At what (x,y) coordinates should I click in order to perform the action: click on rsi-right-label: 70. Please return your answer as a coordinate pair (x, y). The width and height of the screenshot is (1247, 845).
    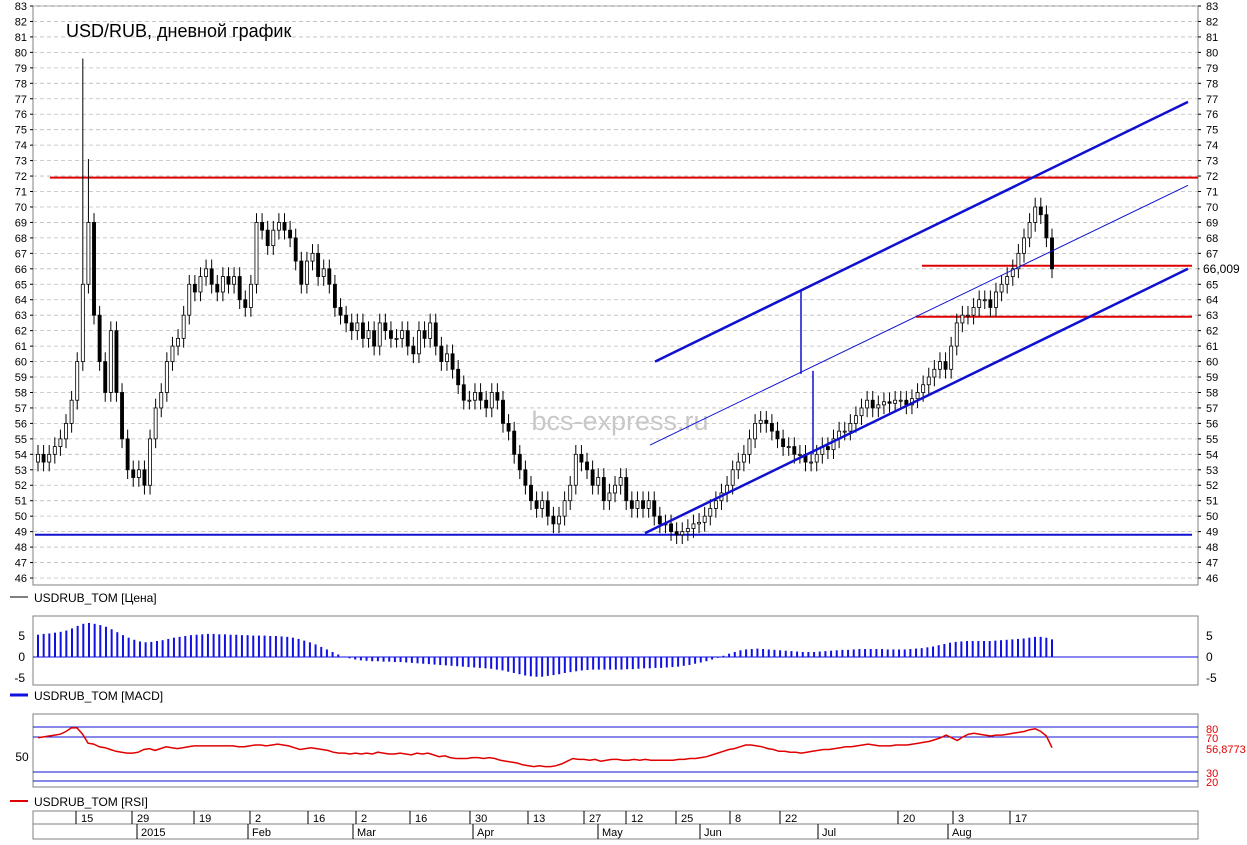
    Looking at the image, I should click on (1212, 739).